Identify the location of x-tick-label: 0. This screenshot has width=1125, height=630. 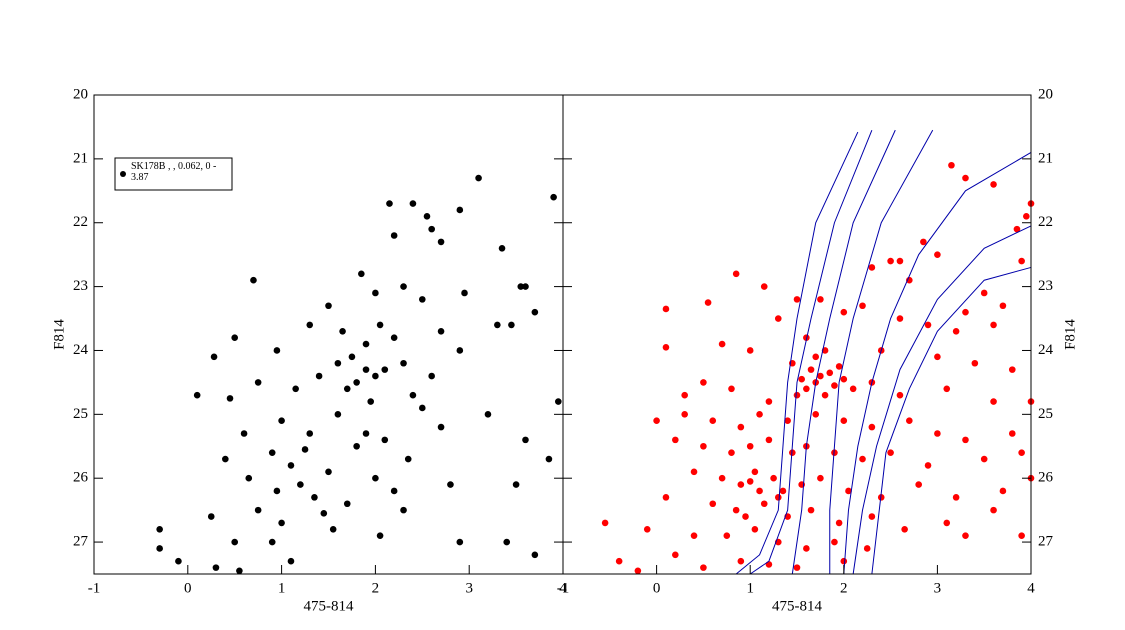
(188, 588).